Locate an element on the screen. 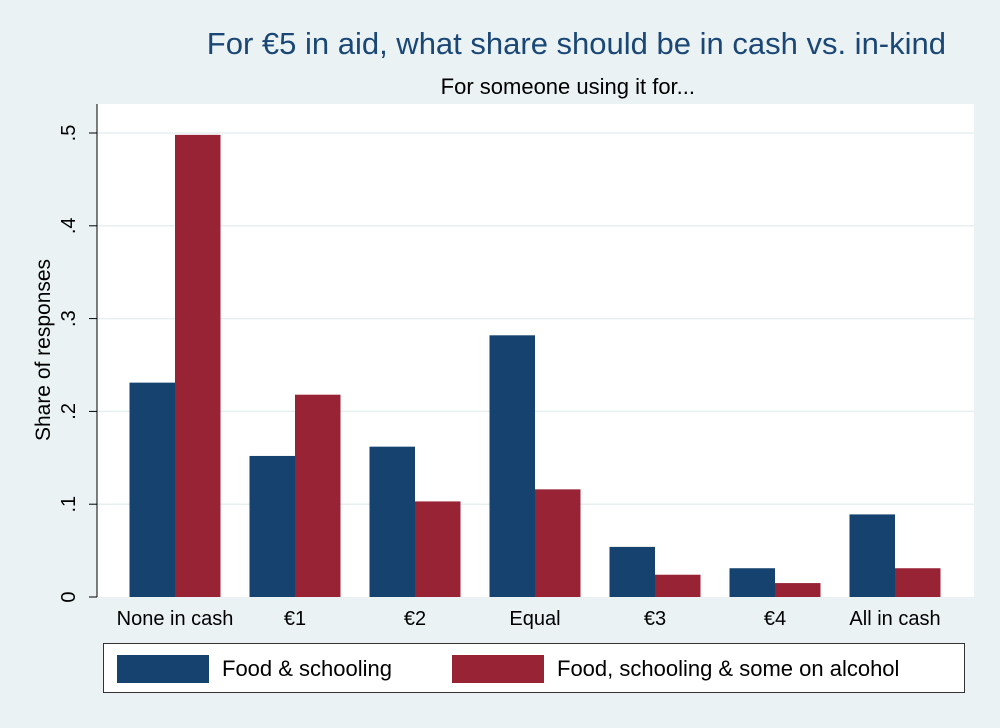  legend-label-food-schooling-alcohol: Food, schooling & some on alcohol is located at coordinates (728, 668).